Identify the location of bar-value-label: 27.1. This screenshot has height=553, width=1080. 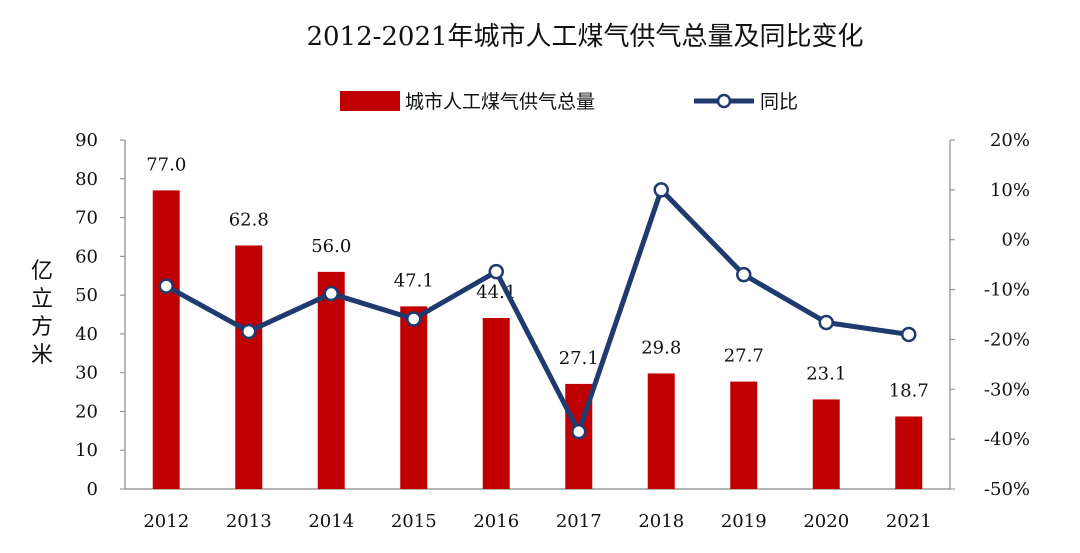
(579, 358).